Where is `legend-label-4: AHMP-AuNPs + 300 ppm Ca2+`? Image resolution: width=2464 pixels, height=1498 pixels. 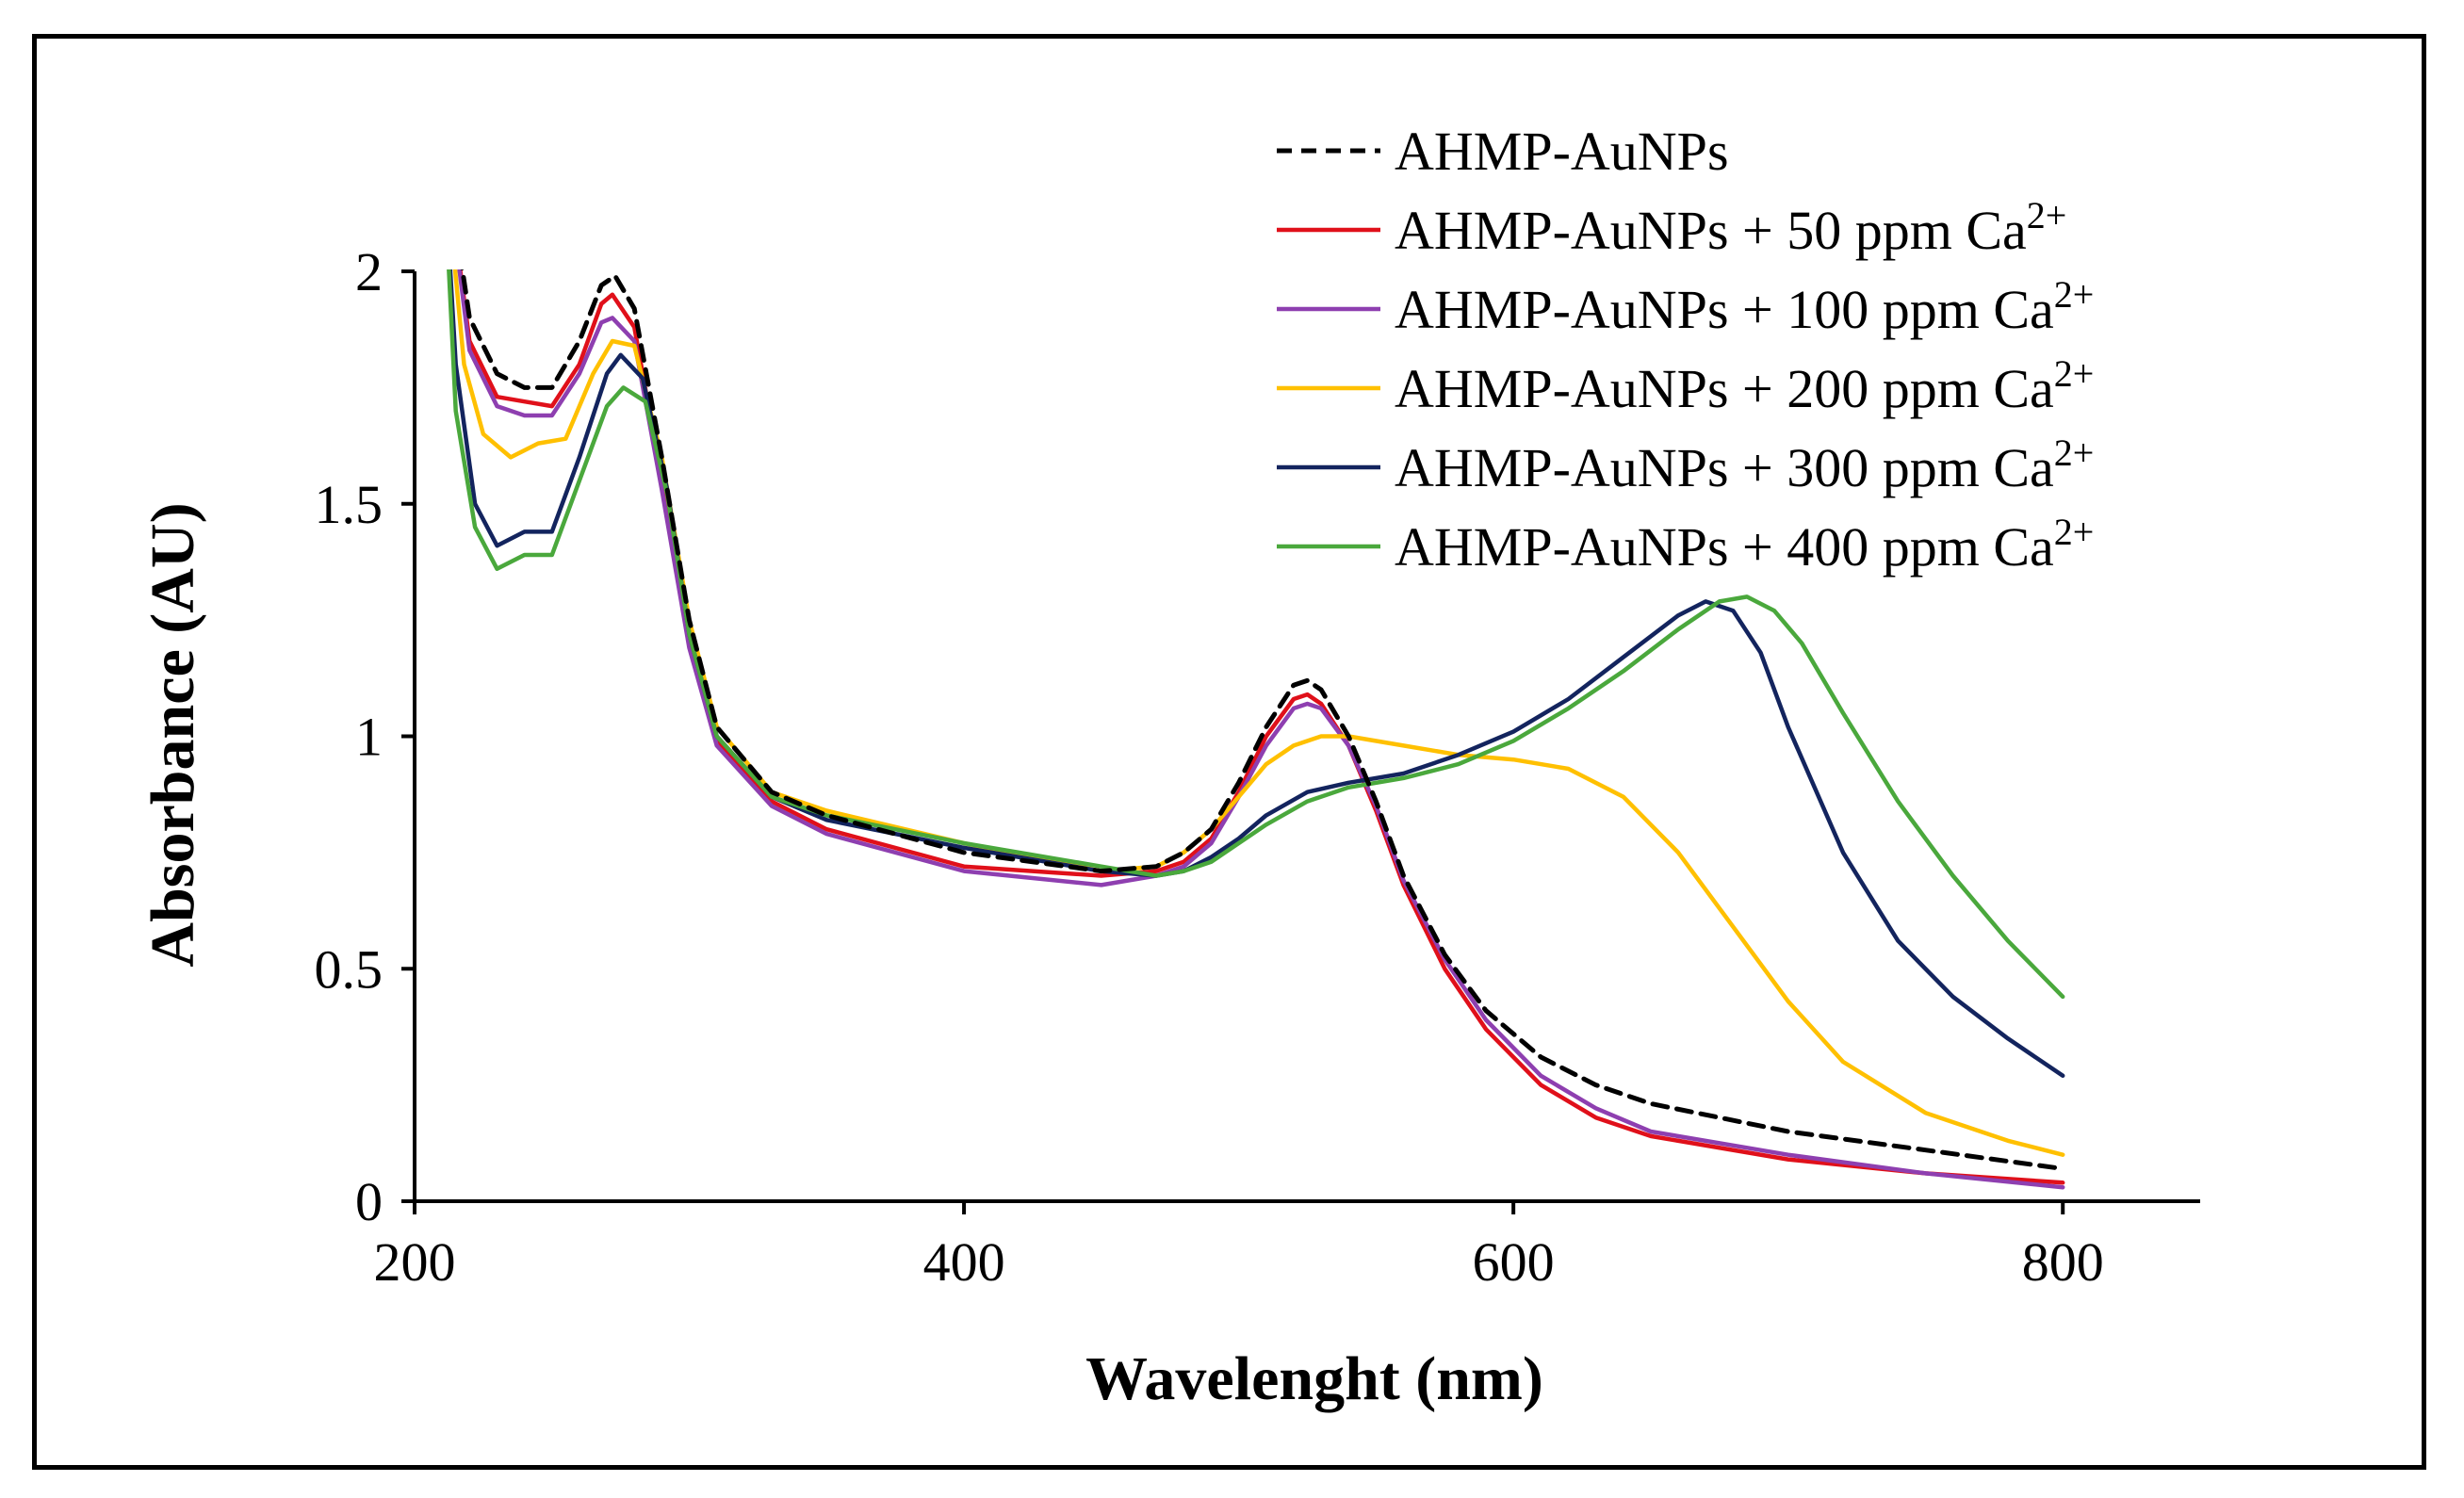
legend-label-4: AHMP-AuNPs + 300 ppm Ca2+ is located at coordinates (1744, 465).